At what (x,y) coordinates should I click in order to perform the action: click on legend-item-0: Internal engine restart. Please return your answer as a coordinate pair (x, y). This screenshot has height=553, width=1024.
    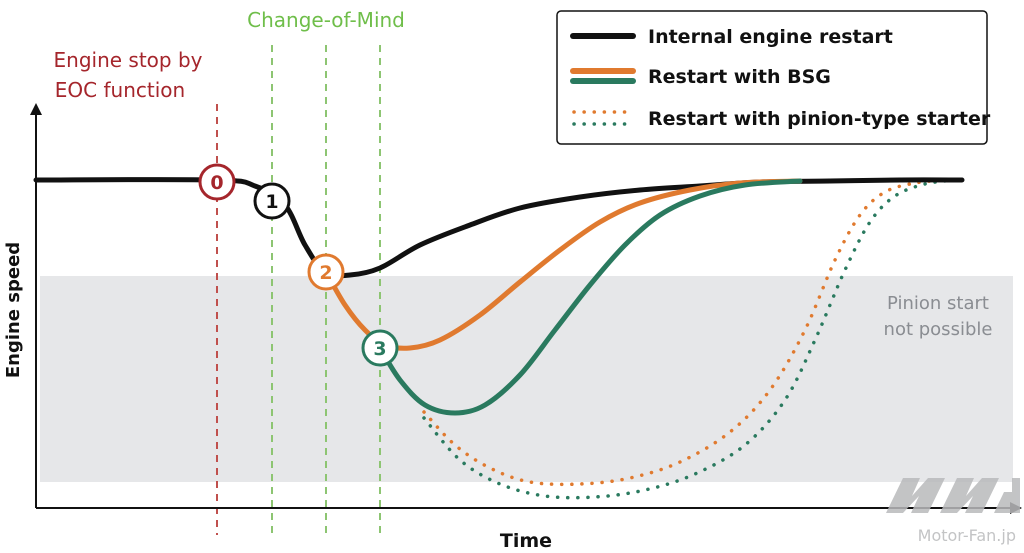
    Looking at the image, I should click on (731, 37).